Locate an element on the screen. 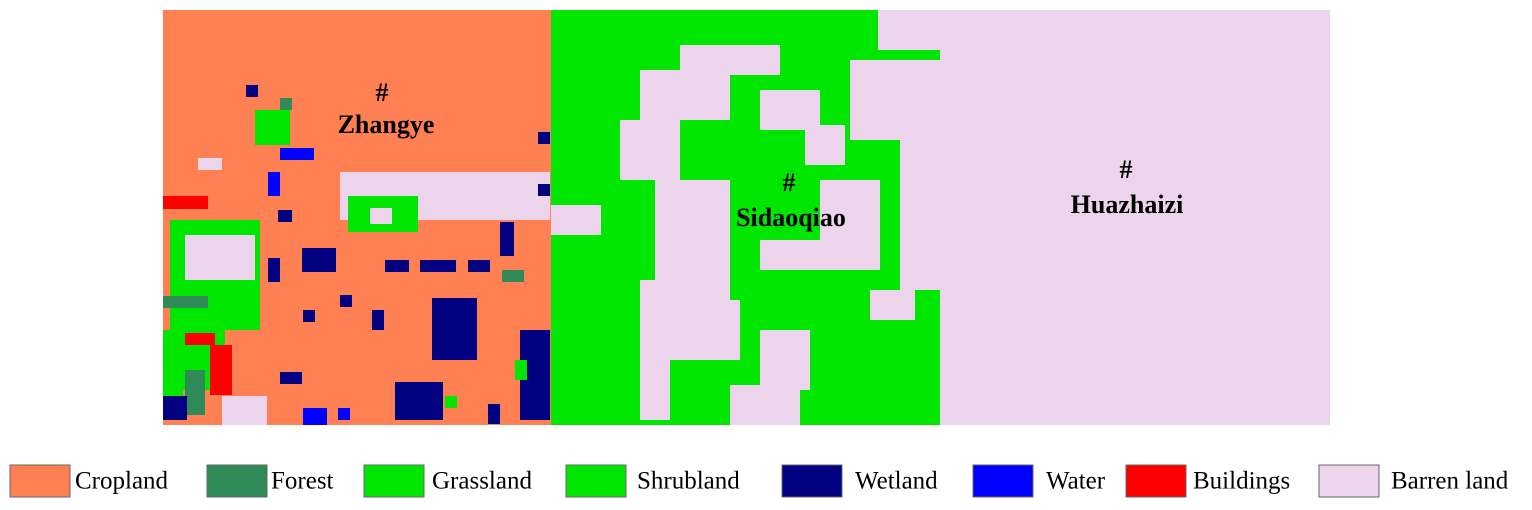  legend-label: Barren land is located at coordinates (1450, 481).